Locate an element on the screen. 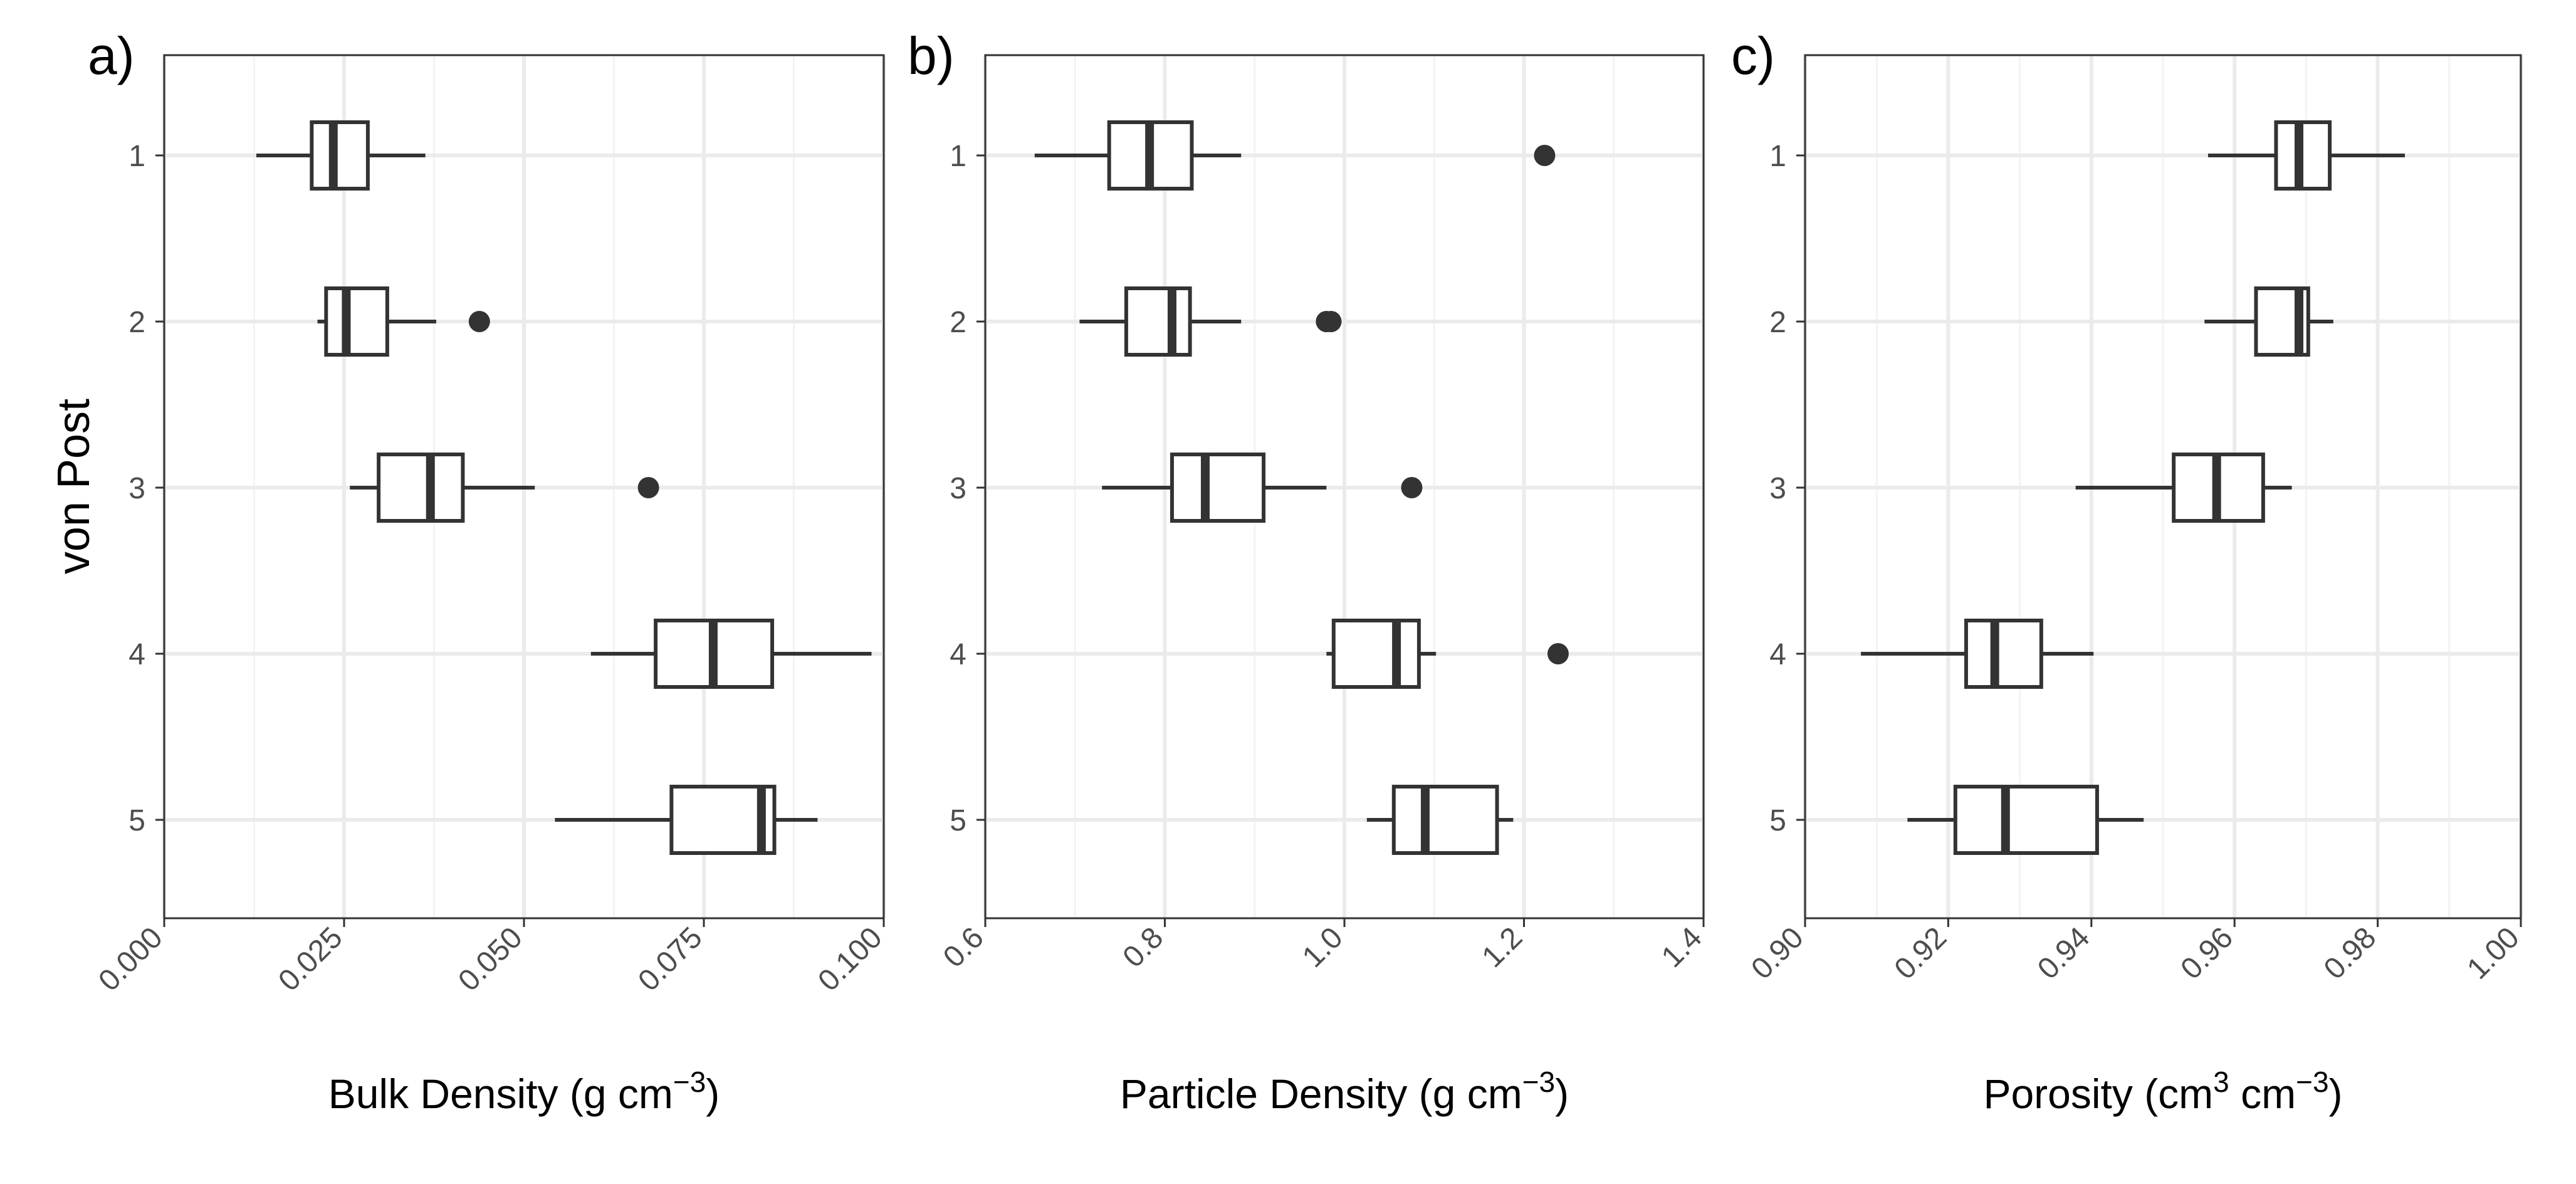  x-tick-label: 0.94 is located at coordinates (2064, 953).